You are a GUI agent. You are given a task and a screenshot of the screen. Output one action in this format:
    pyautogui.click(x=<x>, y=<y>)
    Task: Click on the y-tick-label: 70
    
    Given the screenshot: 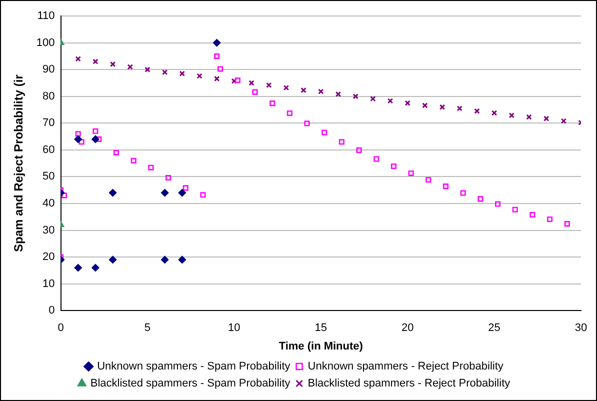 What is the action you would take?
    pyautogui.click(x=48, y=123)
    